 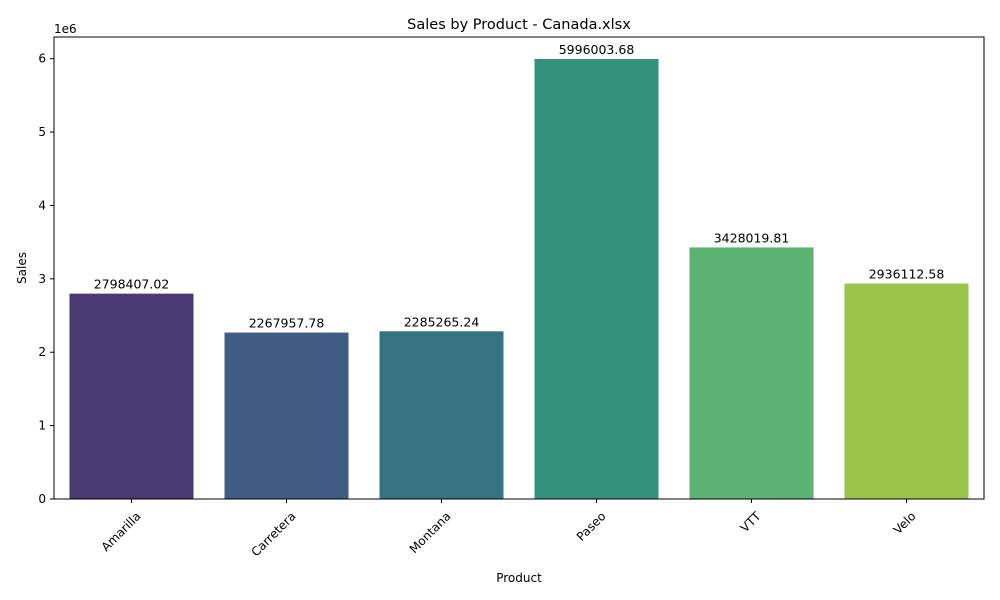 What do you see at coordinates (287, 323) in the screenshot?
I see `data-label-carretera: 2267957.78` at bounding box center [287, 323].